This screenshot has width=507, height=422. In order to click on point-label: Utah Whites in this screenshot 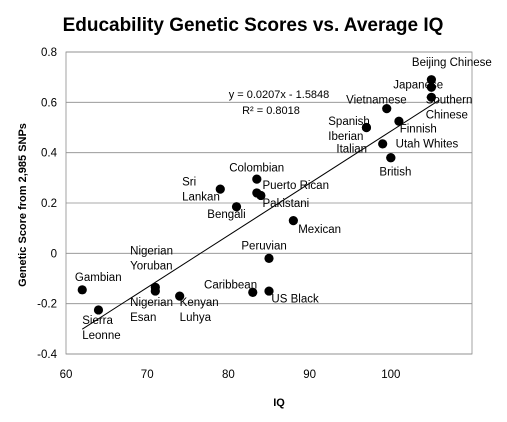, I will do `click(427, 145)`.